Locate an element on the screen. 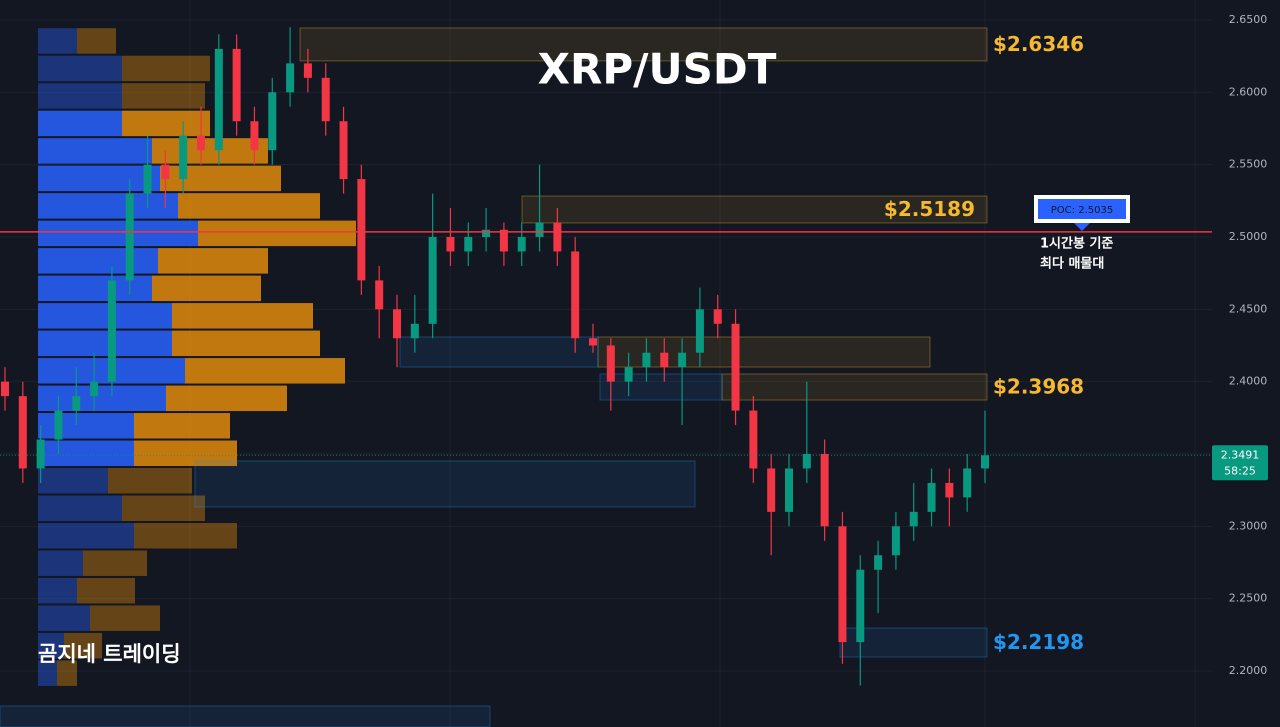  y-tick-label: 2.5000 is located at coordinates (1248, 236).